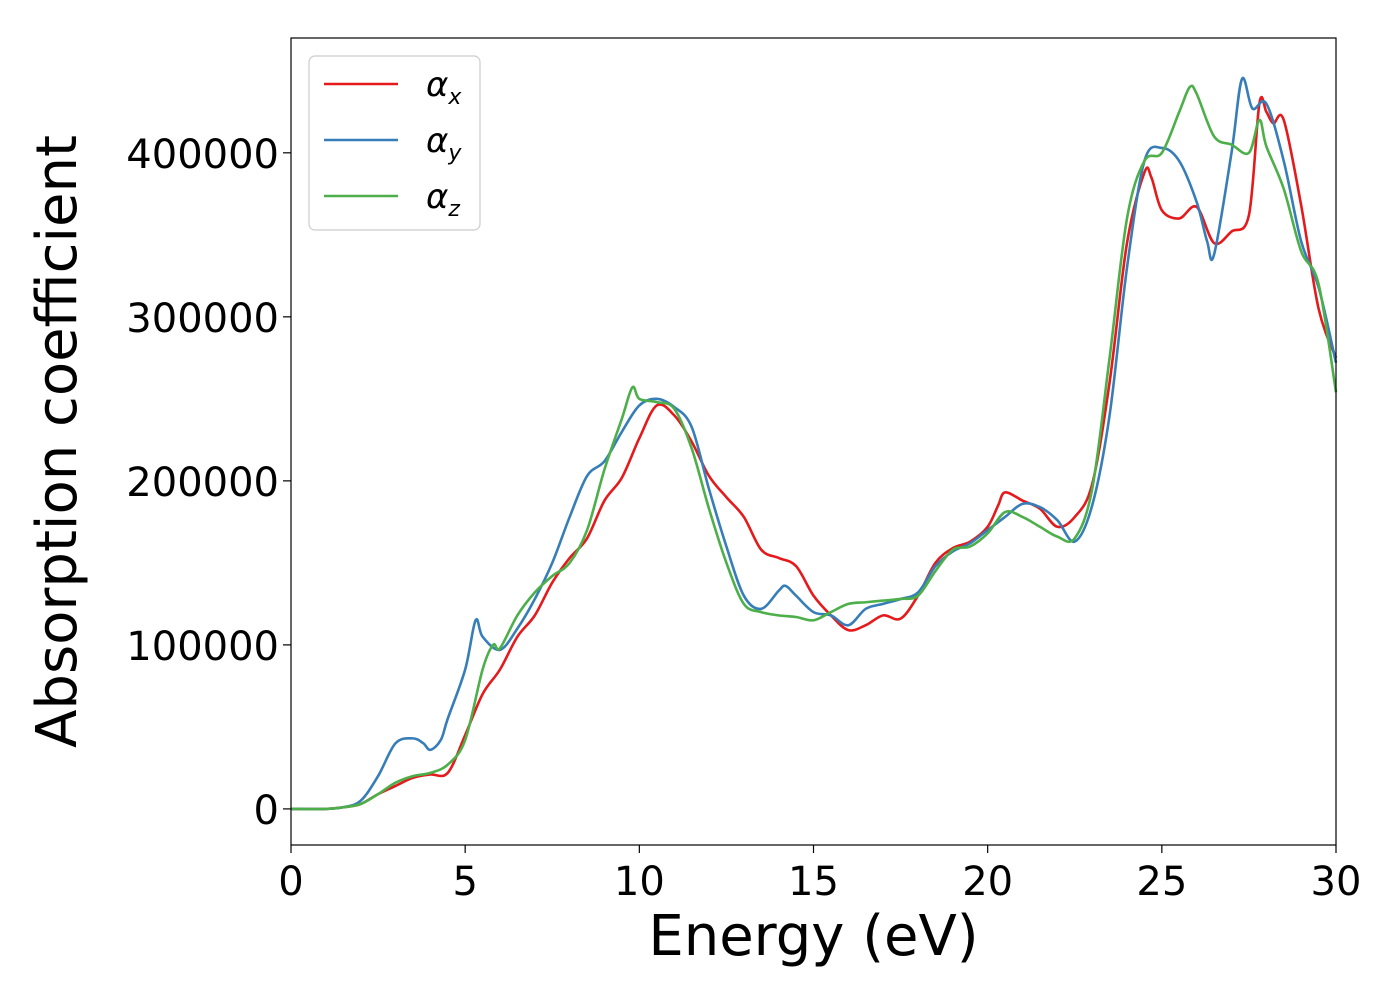 This screenshot has width=1400, height=1000. What do you see at coordinates (202, 155) in the screenshot?
I see `y-tick-label: 400000` at bounding box center [202, 155].